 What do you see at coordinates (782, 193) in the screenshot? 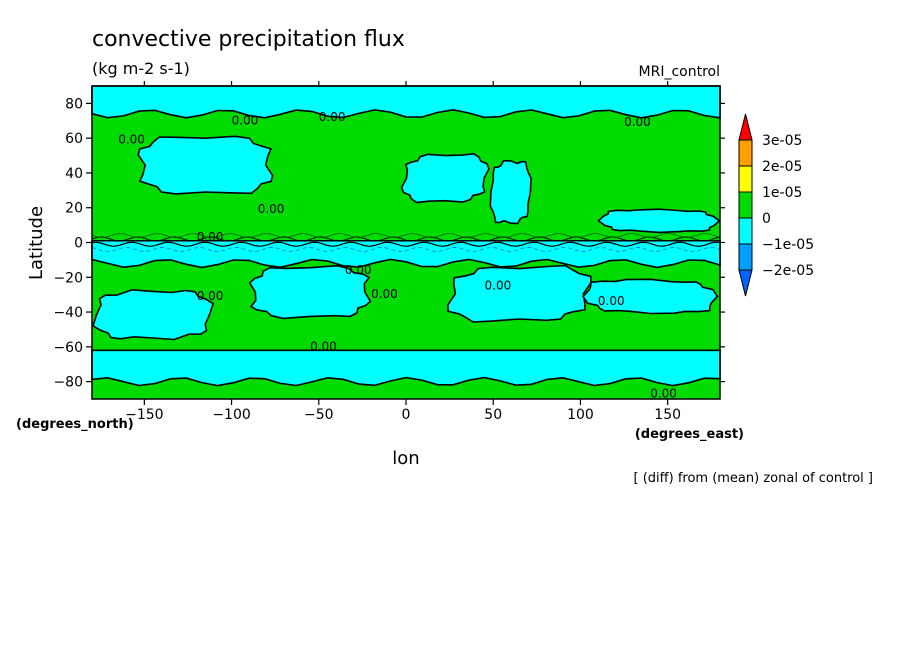
I see `colorbar-level-label: 1e-05` at bounding box center [782, 193].